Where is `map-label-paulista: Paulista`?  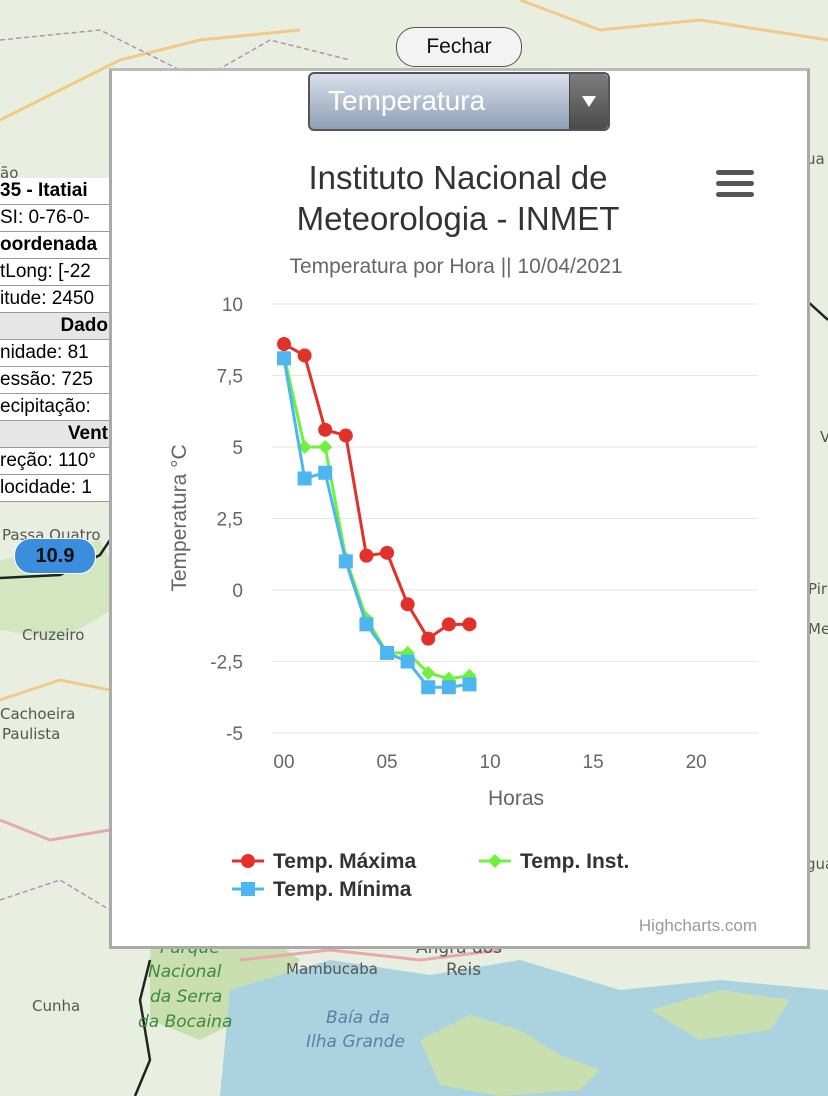
map-label-paulista: Paulista is located at coordinates (31, 734).